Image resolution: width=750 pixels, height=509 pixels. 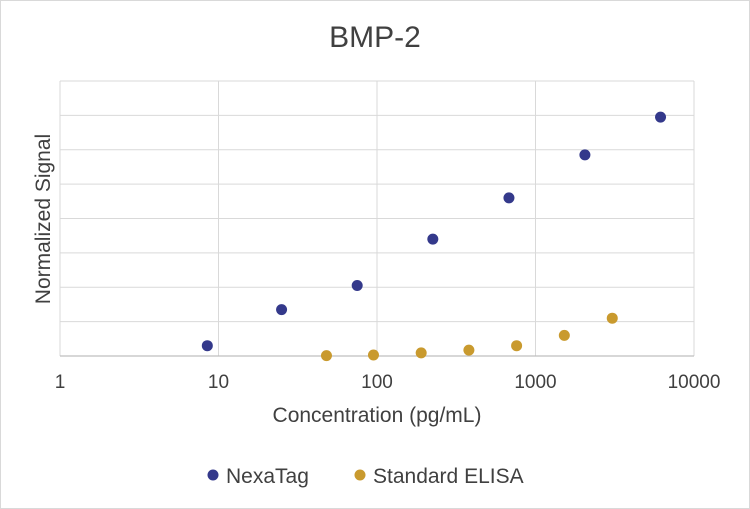 What do you see at coordinates (360, 475) in the screenshot?
I see `legend-marker-standard-elisa` at bounding box center [360, 475].